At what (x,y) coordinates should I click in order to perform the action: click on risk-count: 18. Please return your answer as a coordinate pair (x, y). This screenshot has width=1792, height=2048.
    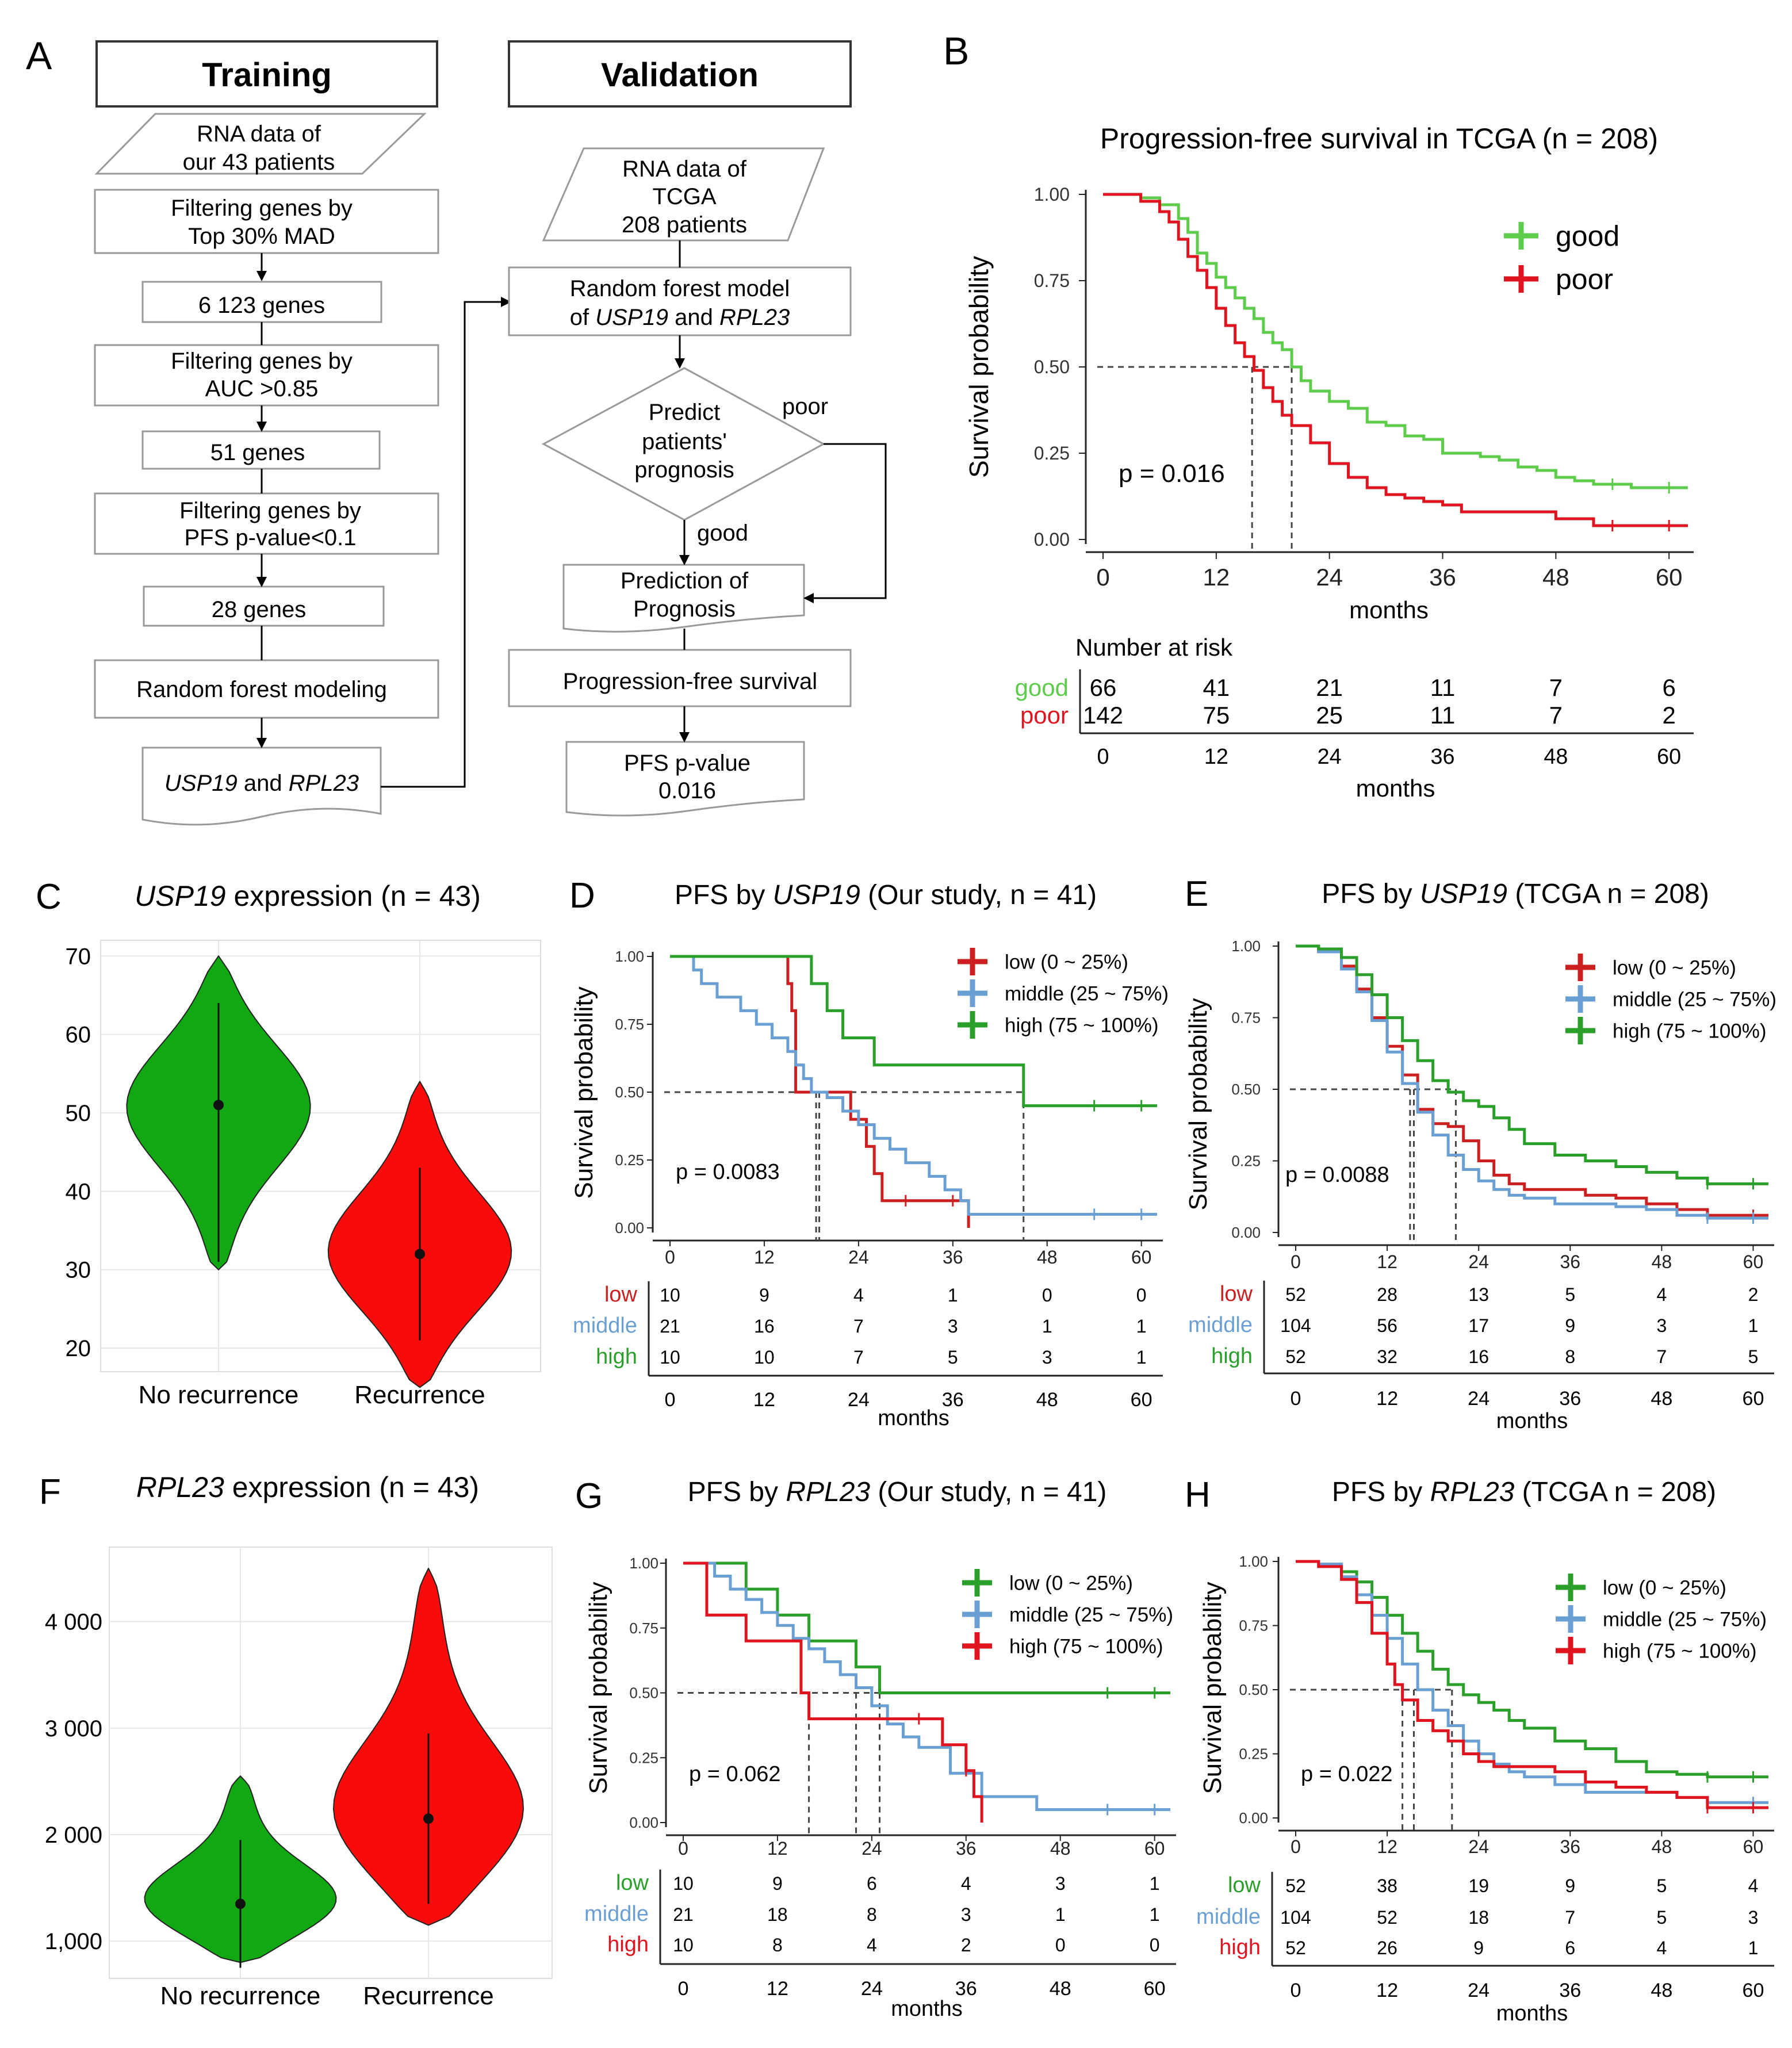
    Looking at the image, I should click on (777, 1914).